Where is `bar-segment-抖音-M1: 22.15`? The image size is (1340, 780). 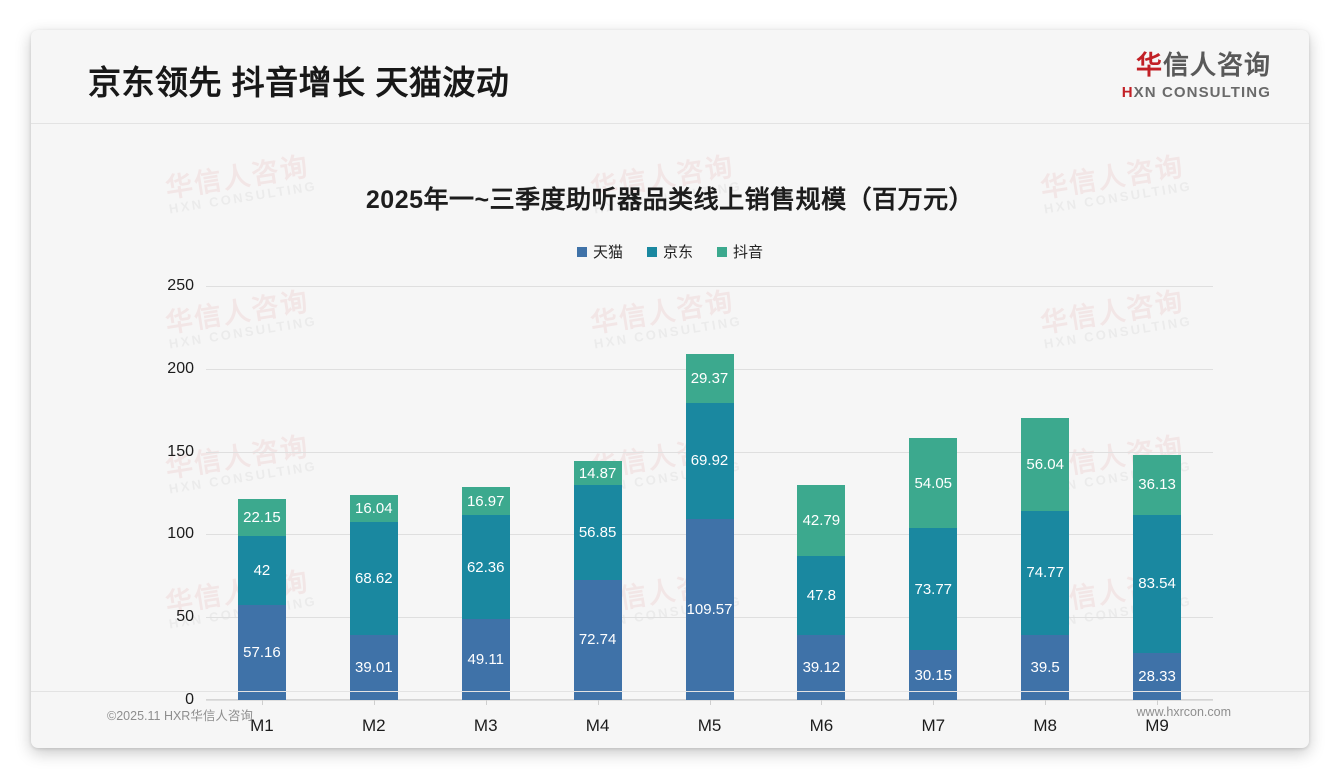
bar-segment-抖音-M1: 22.15 is located at coordinates (261, 517).